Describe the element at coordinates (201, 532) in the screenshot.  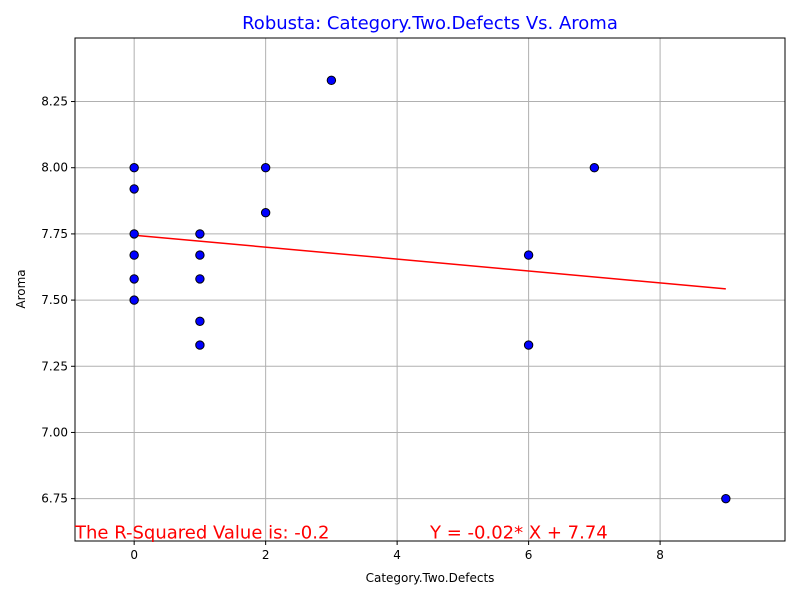
I see `r-squared-annotation: The R-Squared Value is: -0.2` at that location.